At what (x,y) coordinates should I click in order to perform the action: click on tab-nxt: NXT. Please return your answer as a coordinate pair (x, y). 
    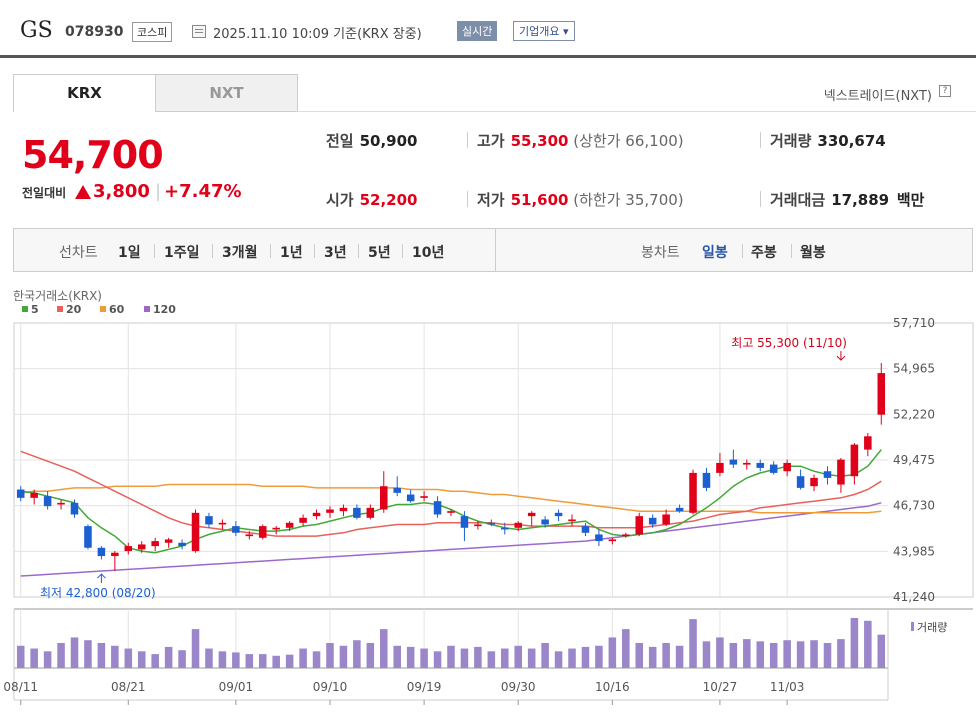
    Looking at the image, I should click on (226, 93).